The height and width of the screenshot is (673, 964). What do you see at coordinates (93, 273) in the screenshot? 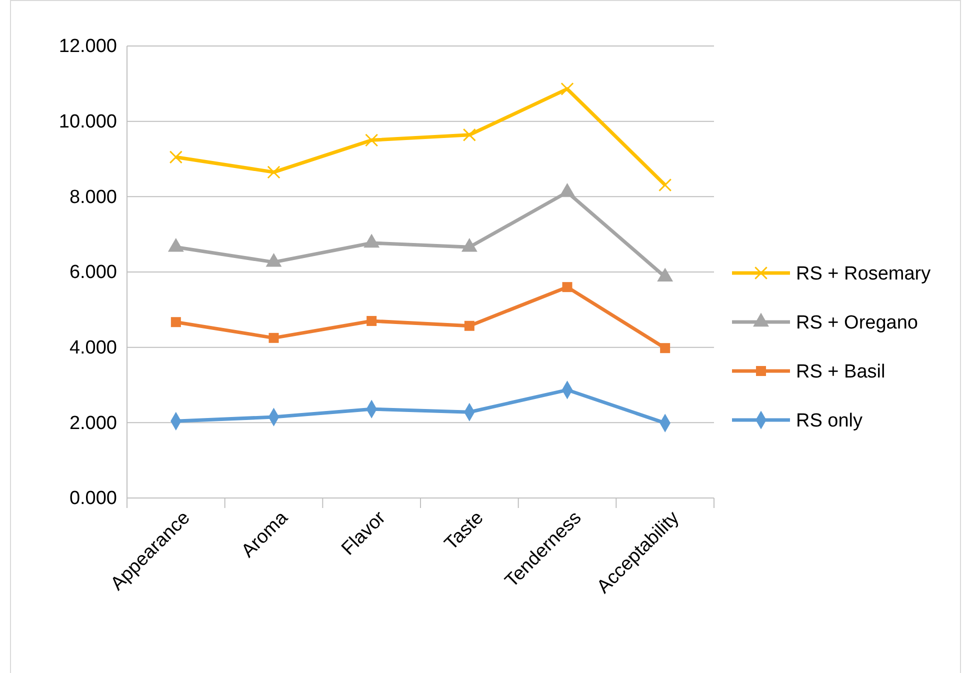
I see `y-tick-label: 6.000` at bounding box center [93, 273].